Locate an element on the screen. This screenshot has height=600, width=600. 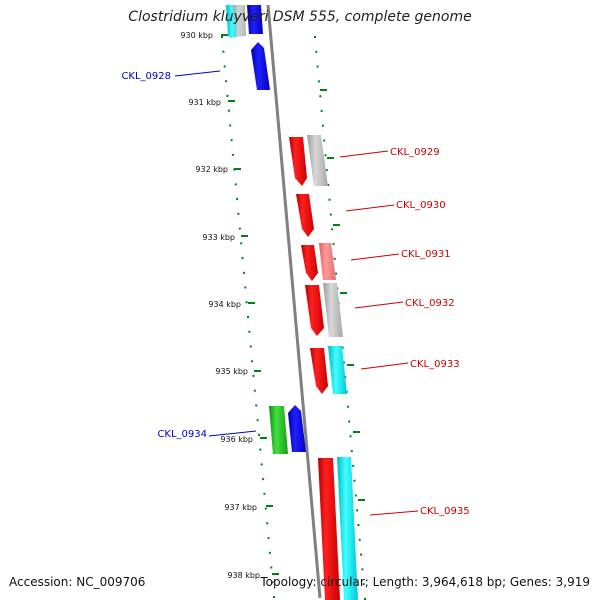
gene-ckl0934-arrow is located at coordinates (297, 428).